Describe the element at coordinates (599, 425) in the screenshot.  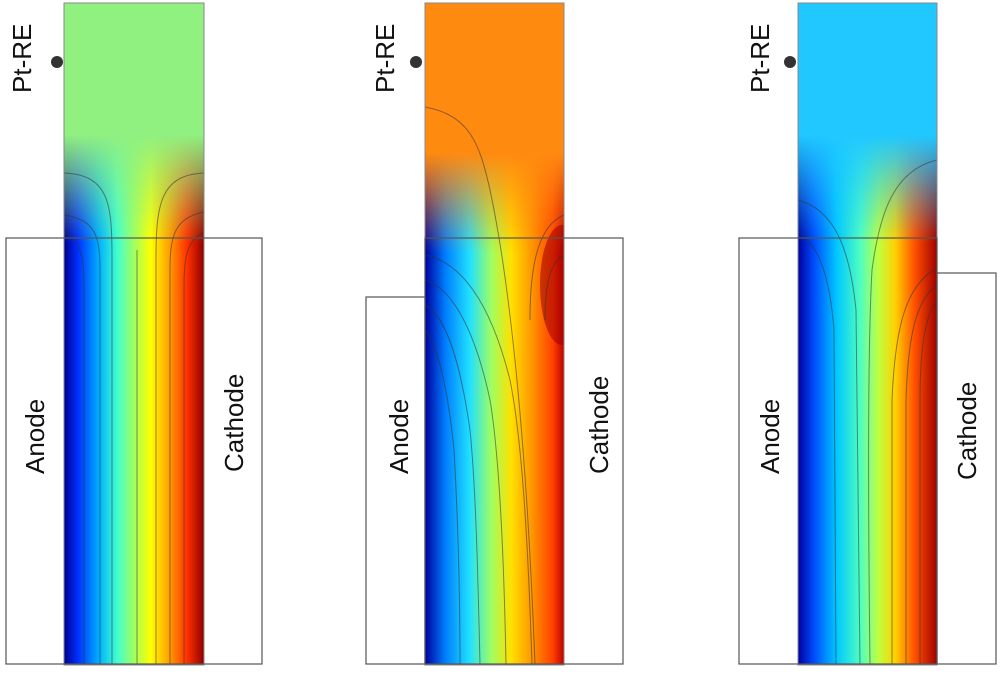
I see `cathode-label-2: Cathode` at that location.